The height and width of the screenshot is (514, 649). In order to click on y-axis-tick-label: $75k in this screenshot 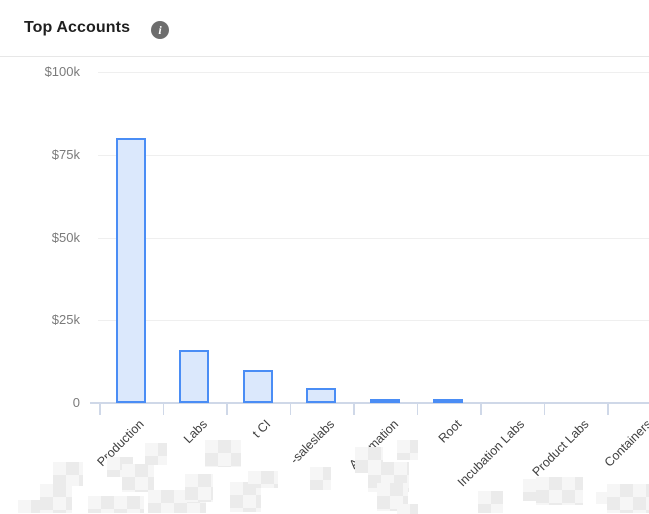, I will do `click(65, 154)`.